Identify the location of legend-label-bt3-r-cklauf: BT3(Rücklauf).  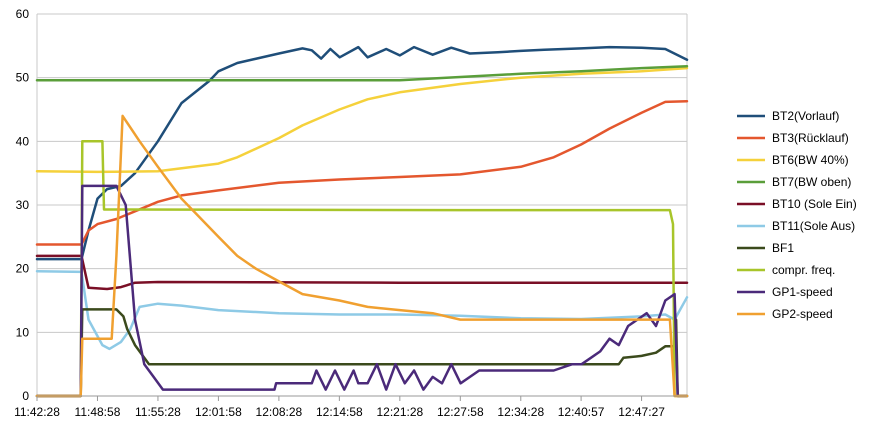
(810, 138).